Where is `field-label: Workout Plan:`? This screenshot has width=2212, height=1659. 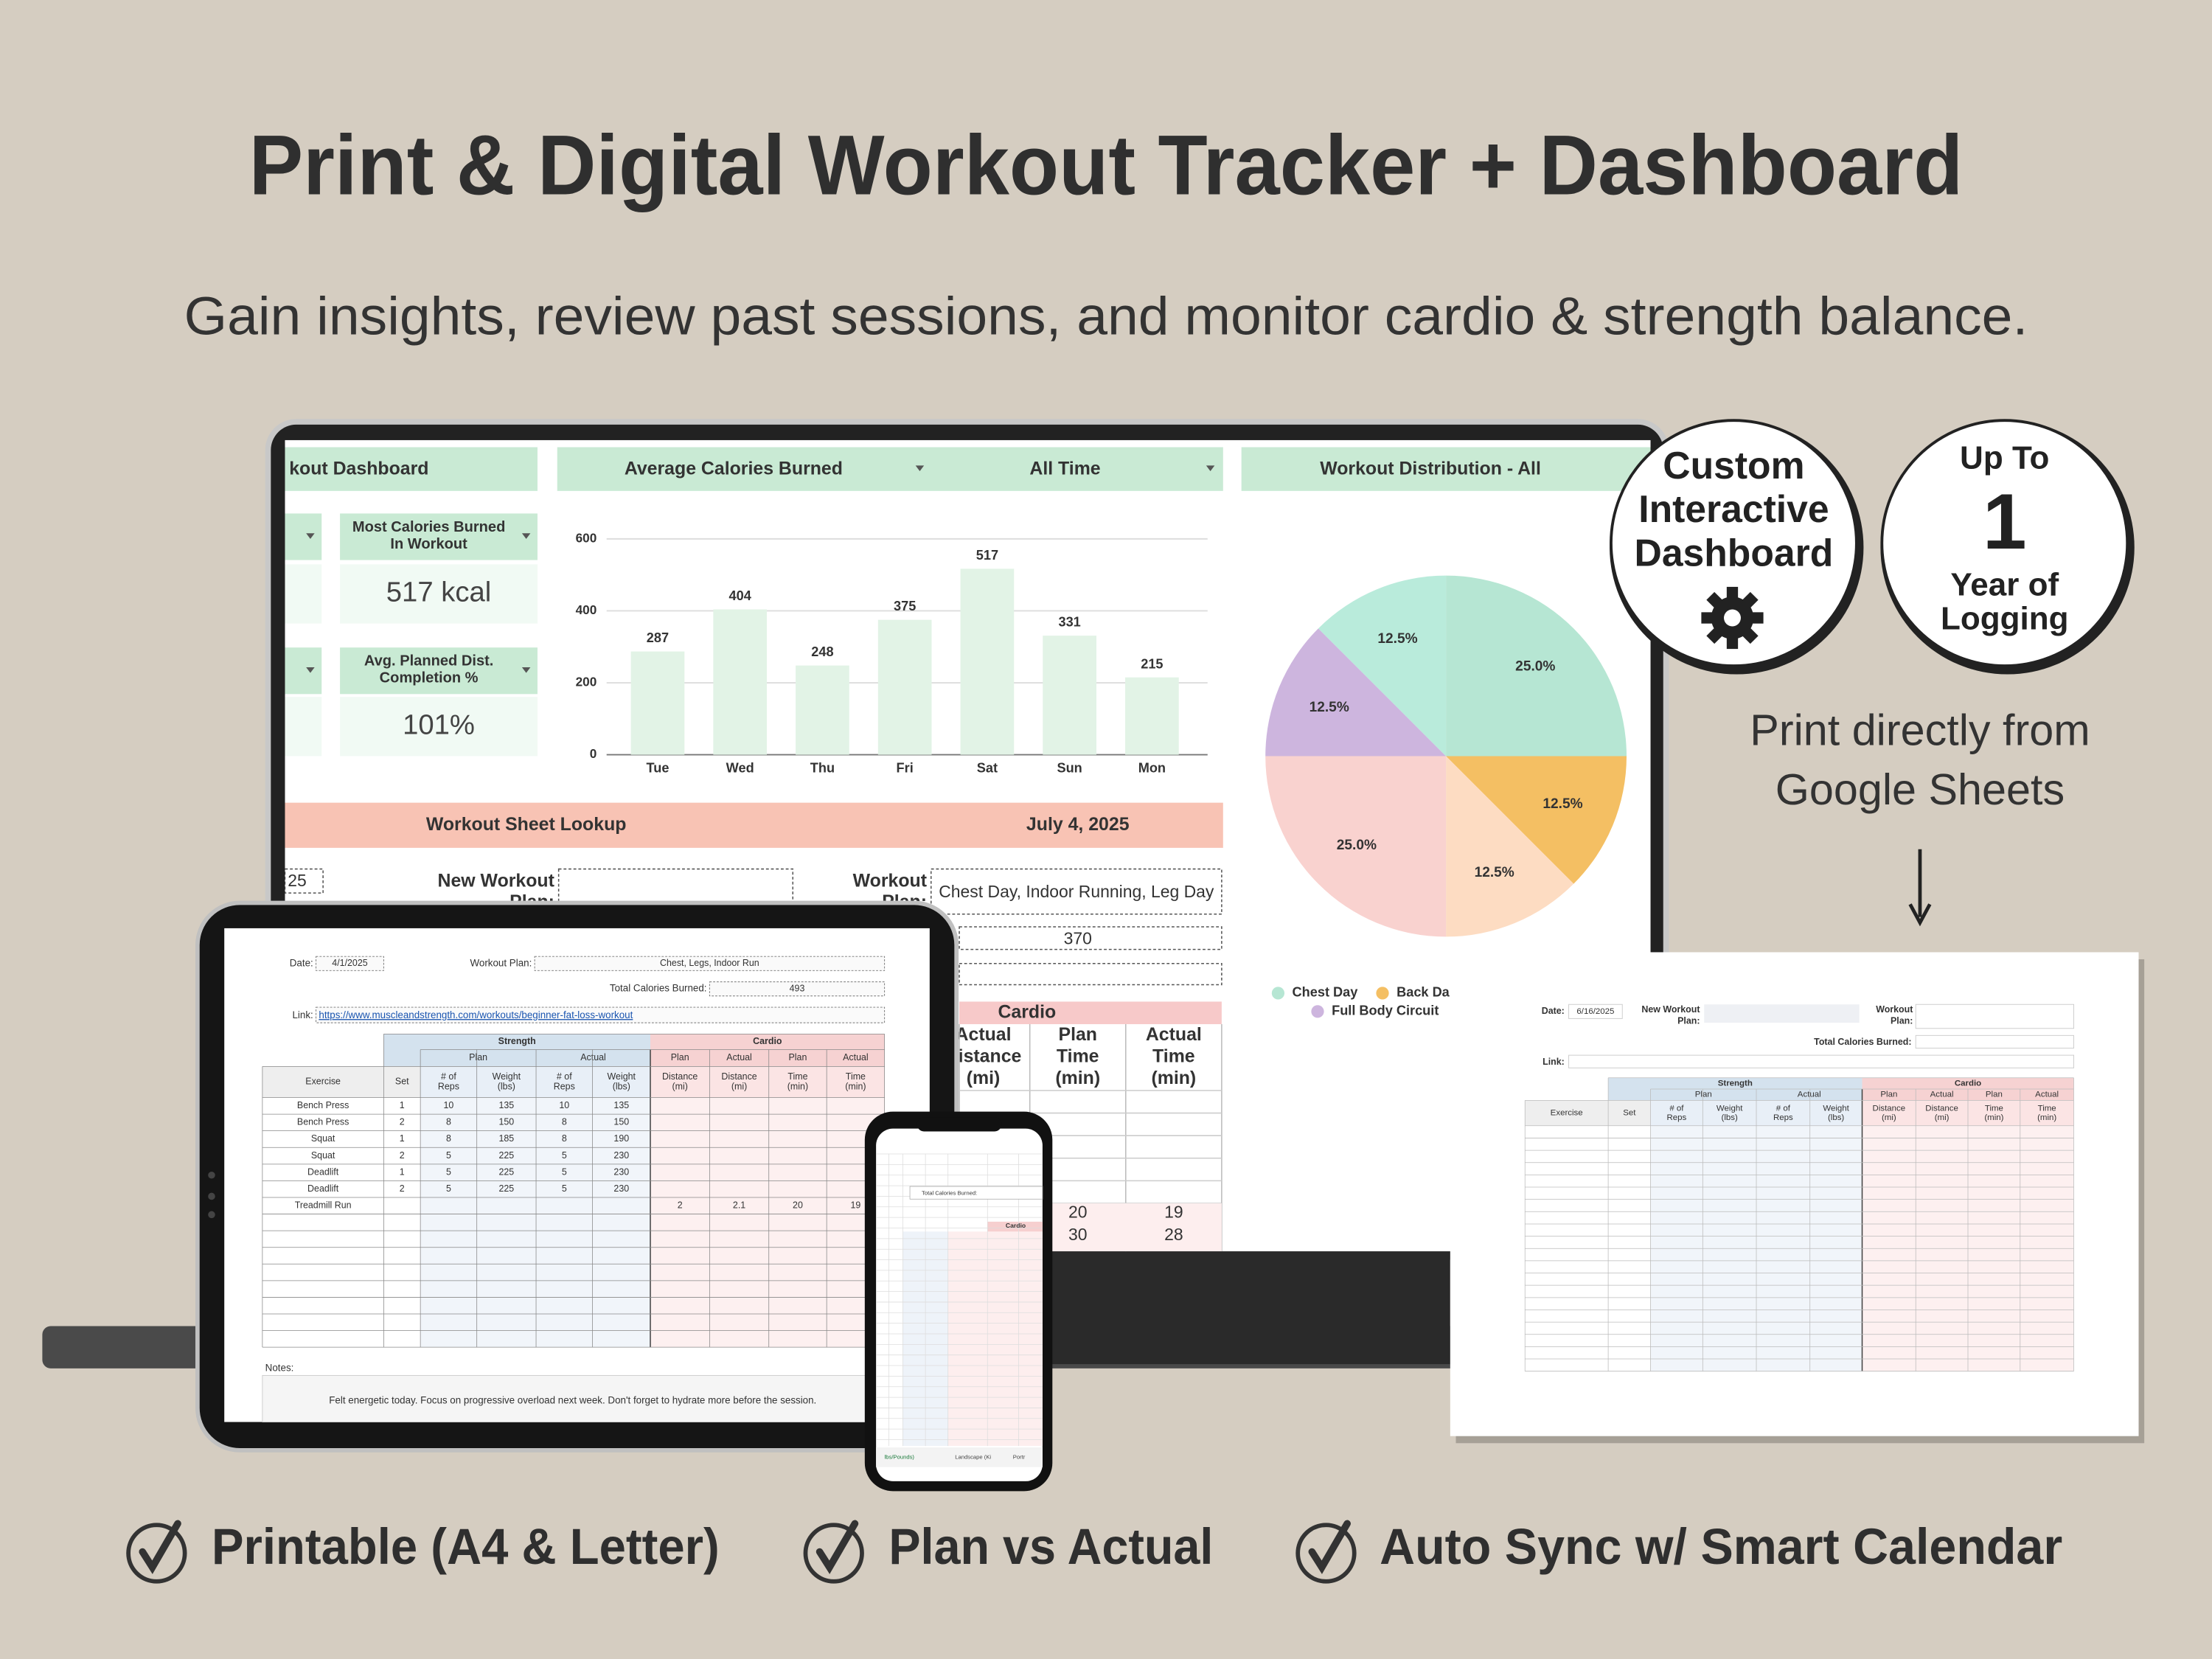
field-label: Workout Plan: is located at coordinates (501, 962).